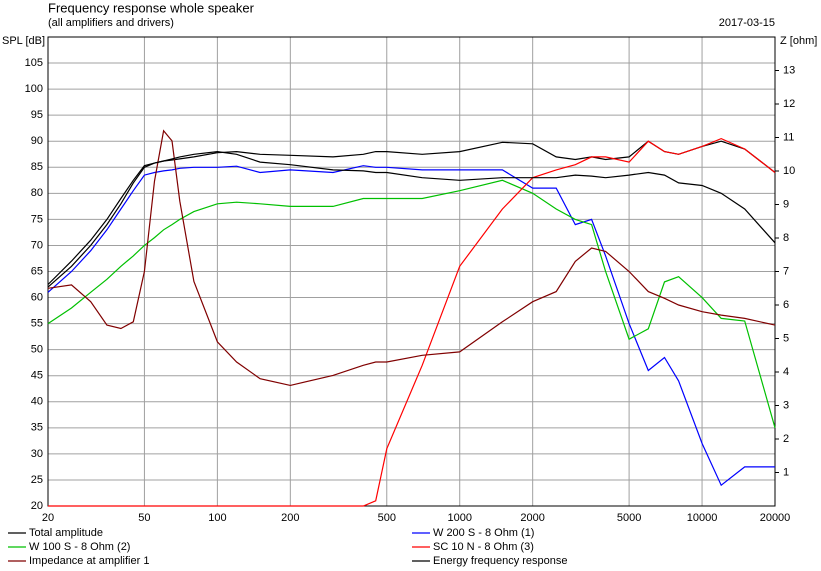  What do you see at coordinates (500, 561) in the screenshot?
I see `legend-label: Energy frequency response` at bounding box center [500, 561].